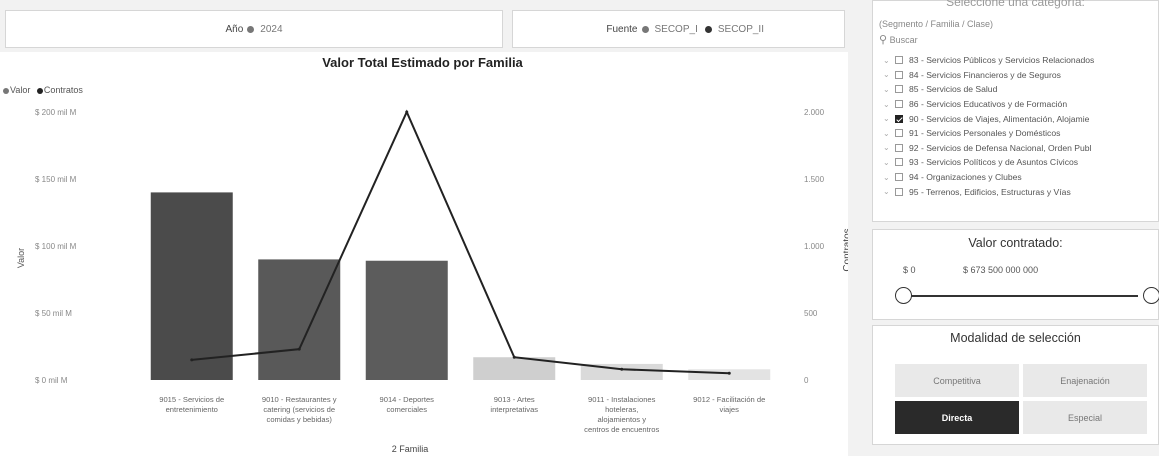 This screenshot has width=1159, height=456. Describe the element at coordinates (845, 249) in the screenshot. I see `y2-axis-label: Contratos` at that location.